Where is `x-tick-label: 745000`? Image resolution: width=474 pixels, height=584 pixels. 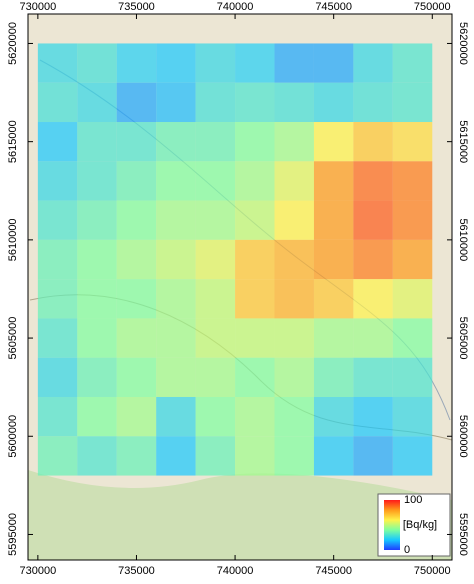
x-tick-label: 745000 is located at coordinates (333, 571).